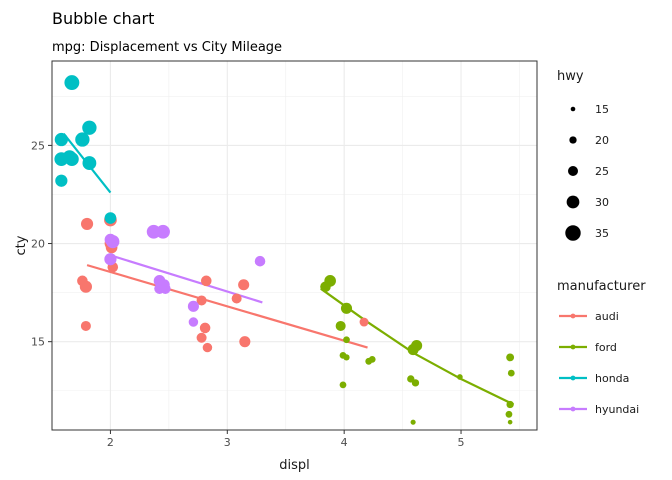 The width and height of the screenshot is (672, 480). Describe the element at coordinates (461, 442) in the screenshot. I see `x-tick-label: 5` at that location.